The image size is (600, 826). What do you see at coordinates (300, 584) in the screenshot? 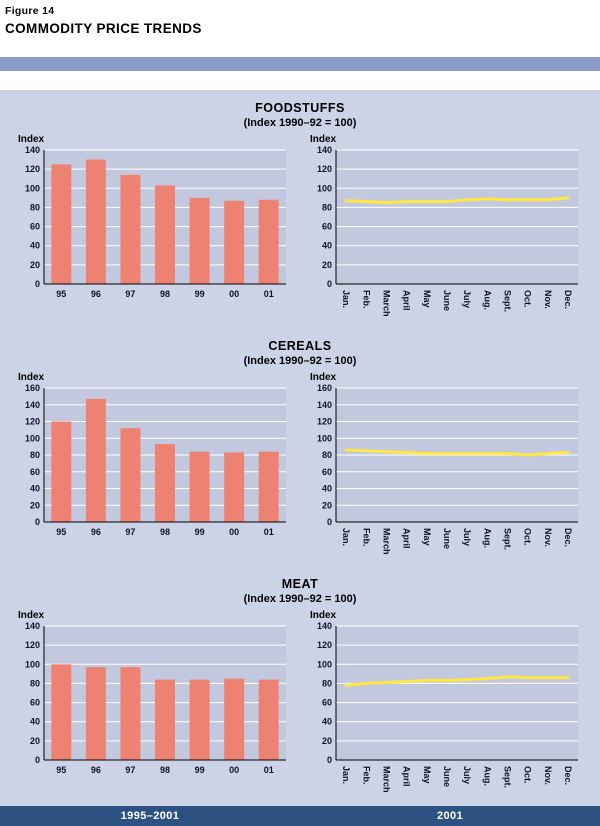
I see `section-title: MEAT` at bounding box center [300, 584].